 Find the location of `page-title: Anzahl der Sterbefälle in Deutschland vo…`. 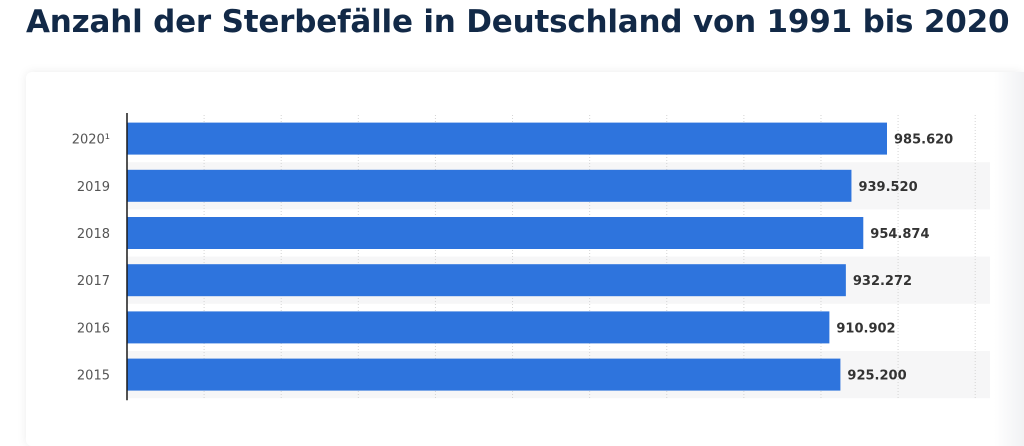

page-title: Anzahl der Sterbefälle in Deutschland vo… is located at coordinates (518, 22).